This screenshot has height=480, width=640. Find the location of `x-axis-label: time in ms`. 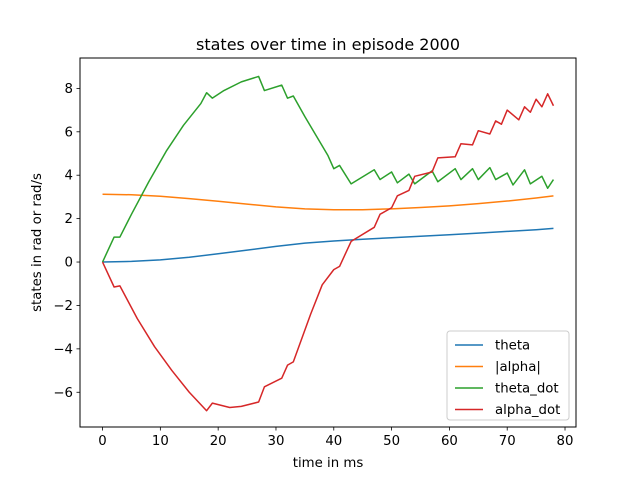

x-axis-label: time in ms is located at coordinates (328, 463).